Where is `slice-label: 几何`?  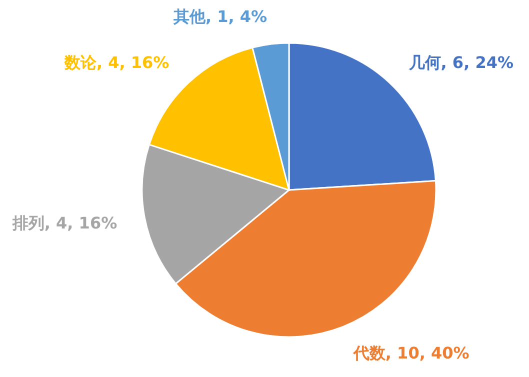
slice-label: 几何 is located at coordinates (424, 62).